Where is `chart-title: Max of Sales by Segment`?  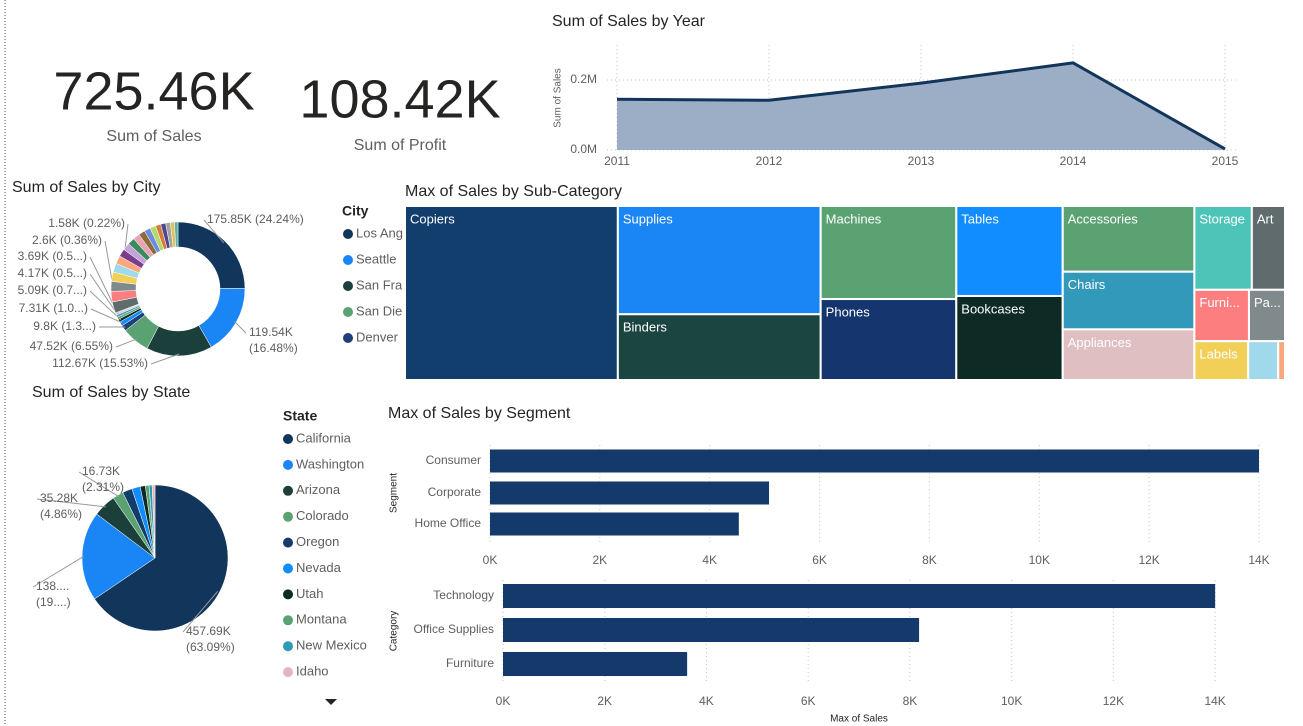 chart-title: Max of Sales by Segment is located at coordinates (479, 413).